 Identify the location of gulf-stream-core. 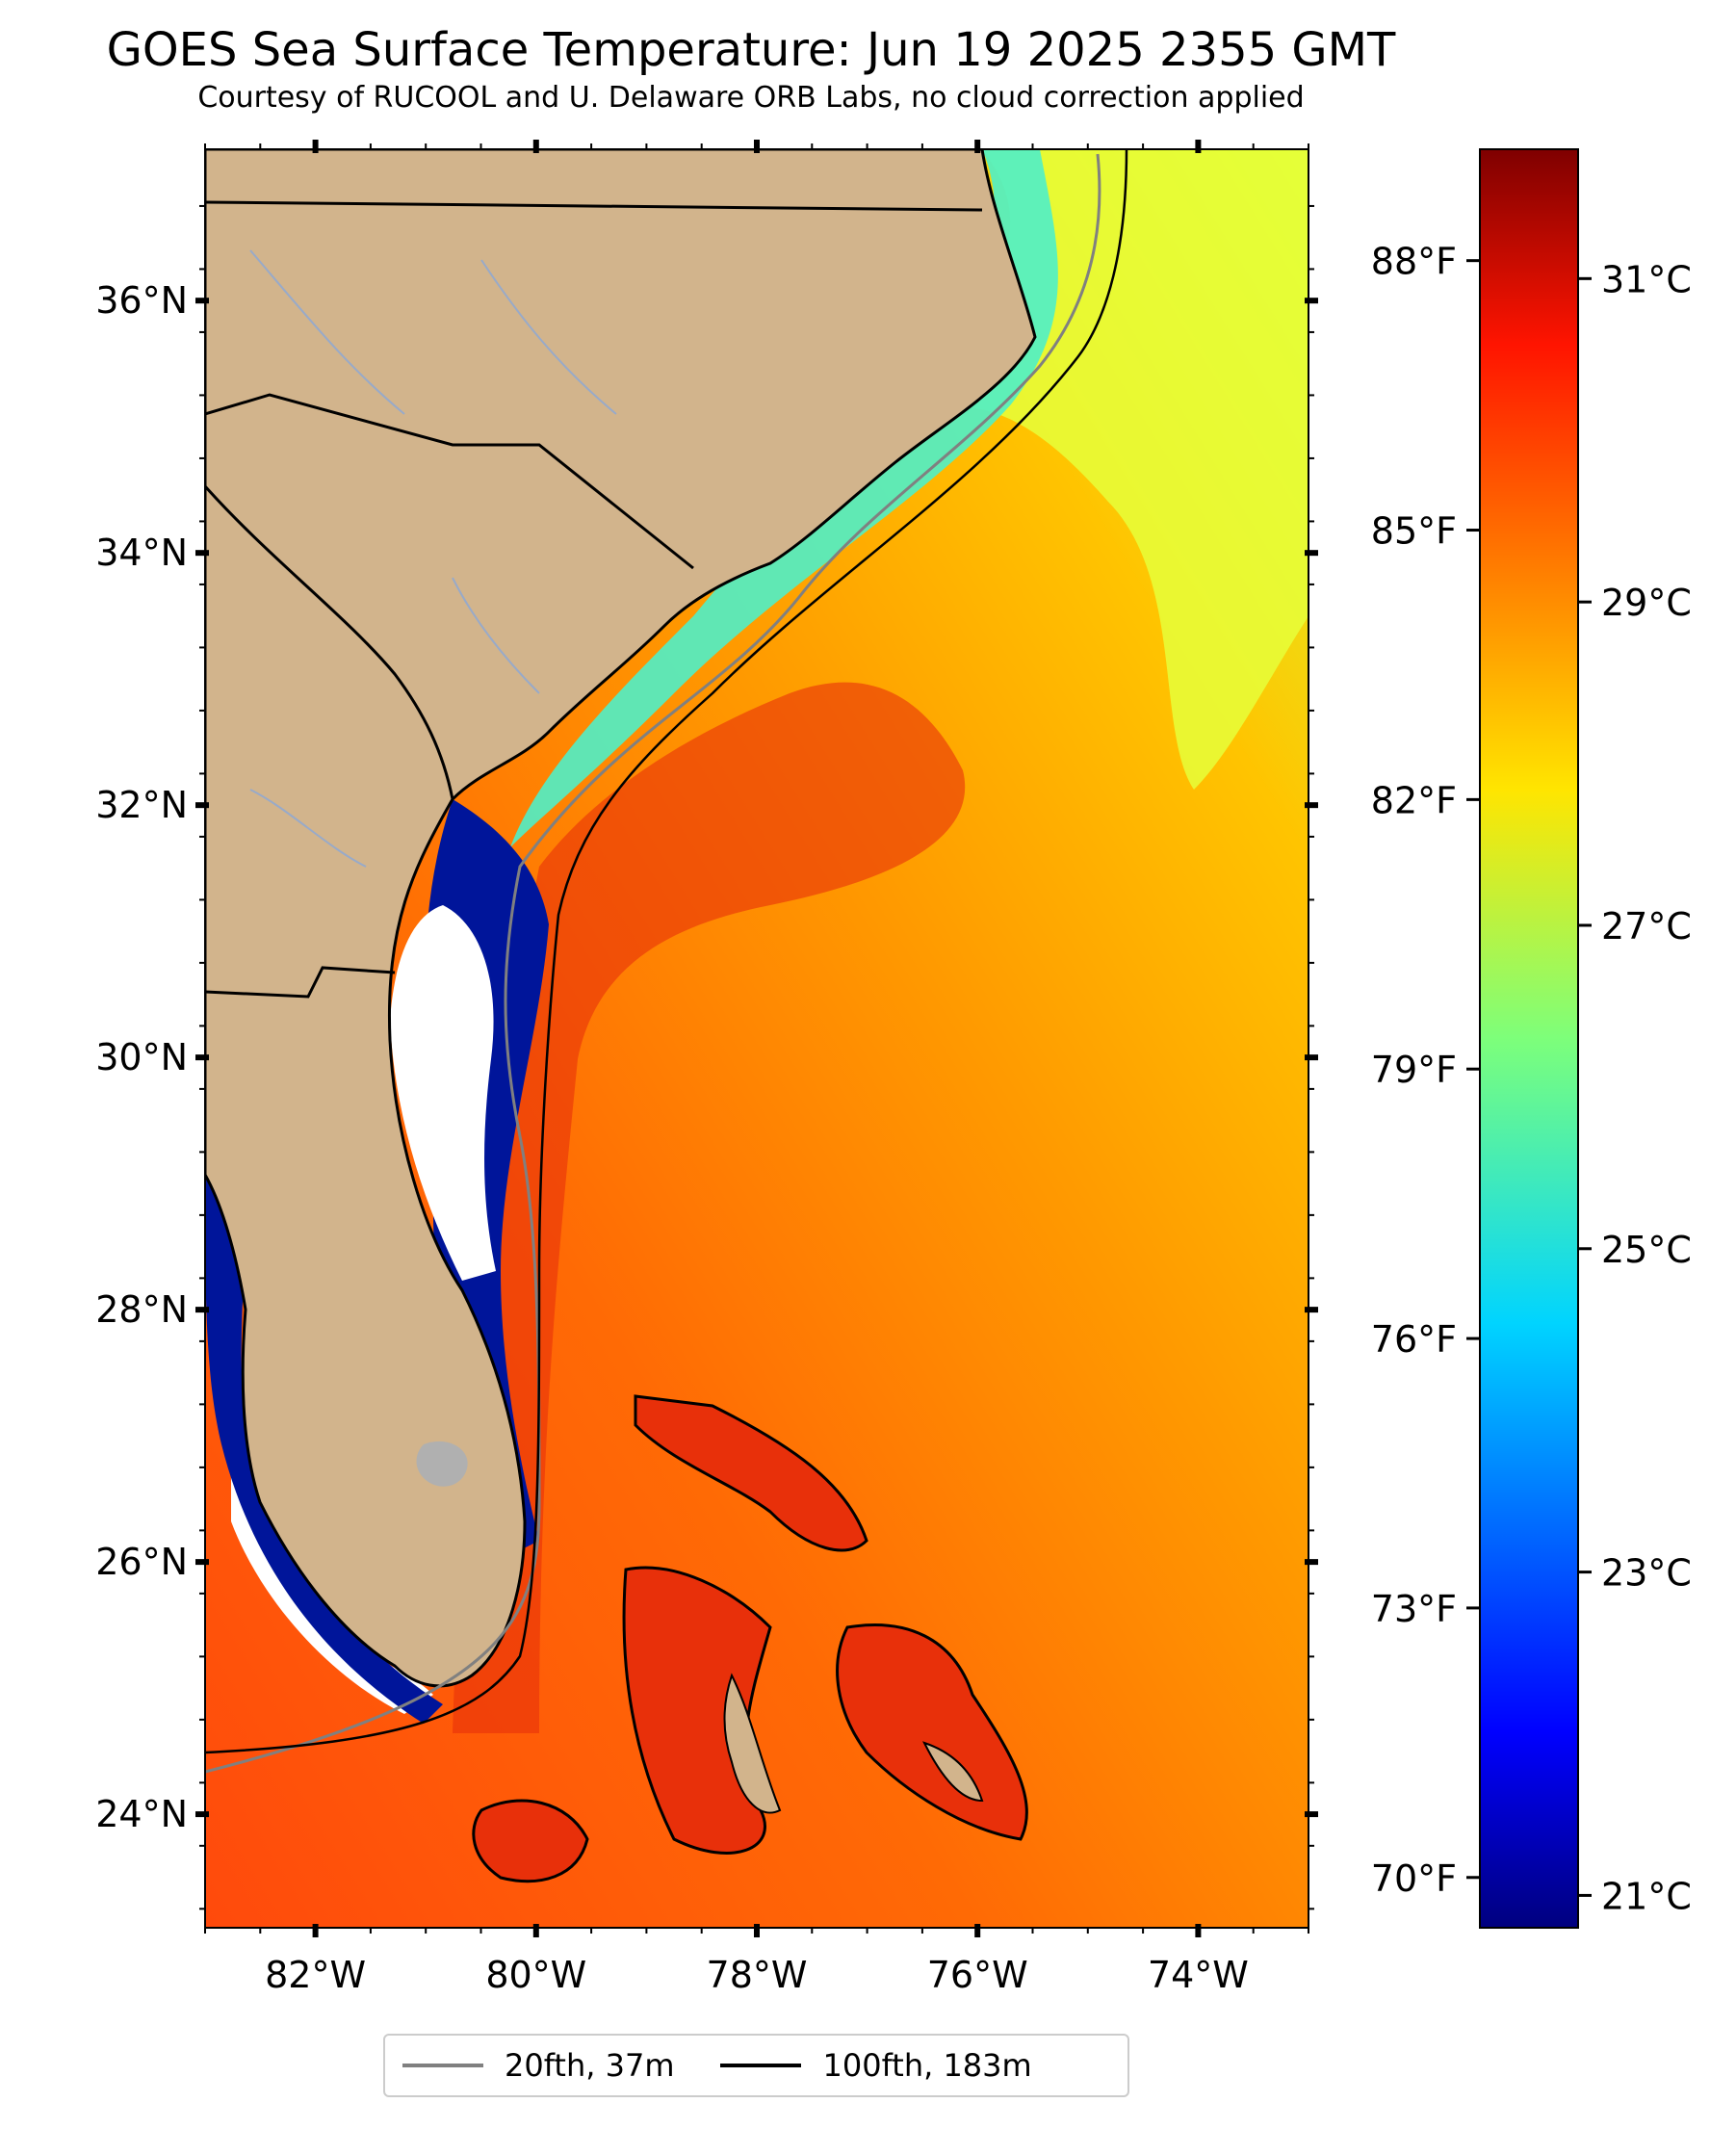
(709, 1207).